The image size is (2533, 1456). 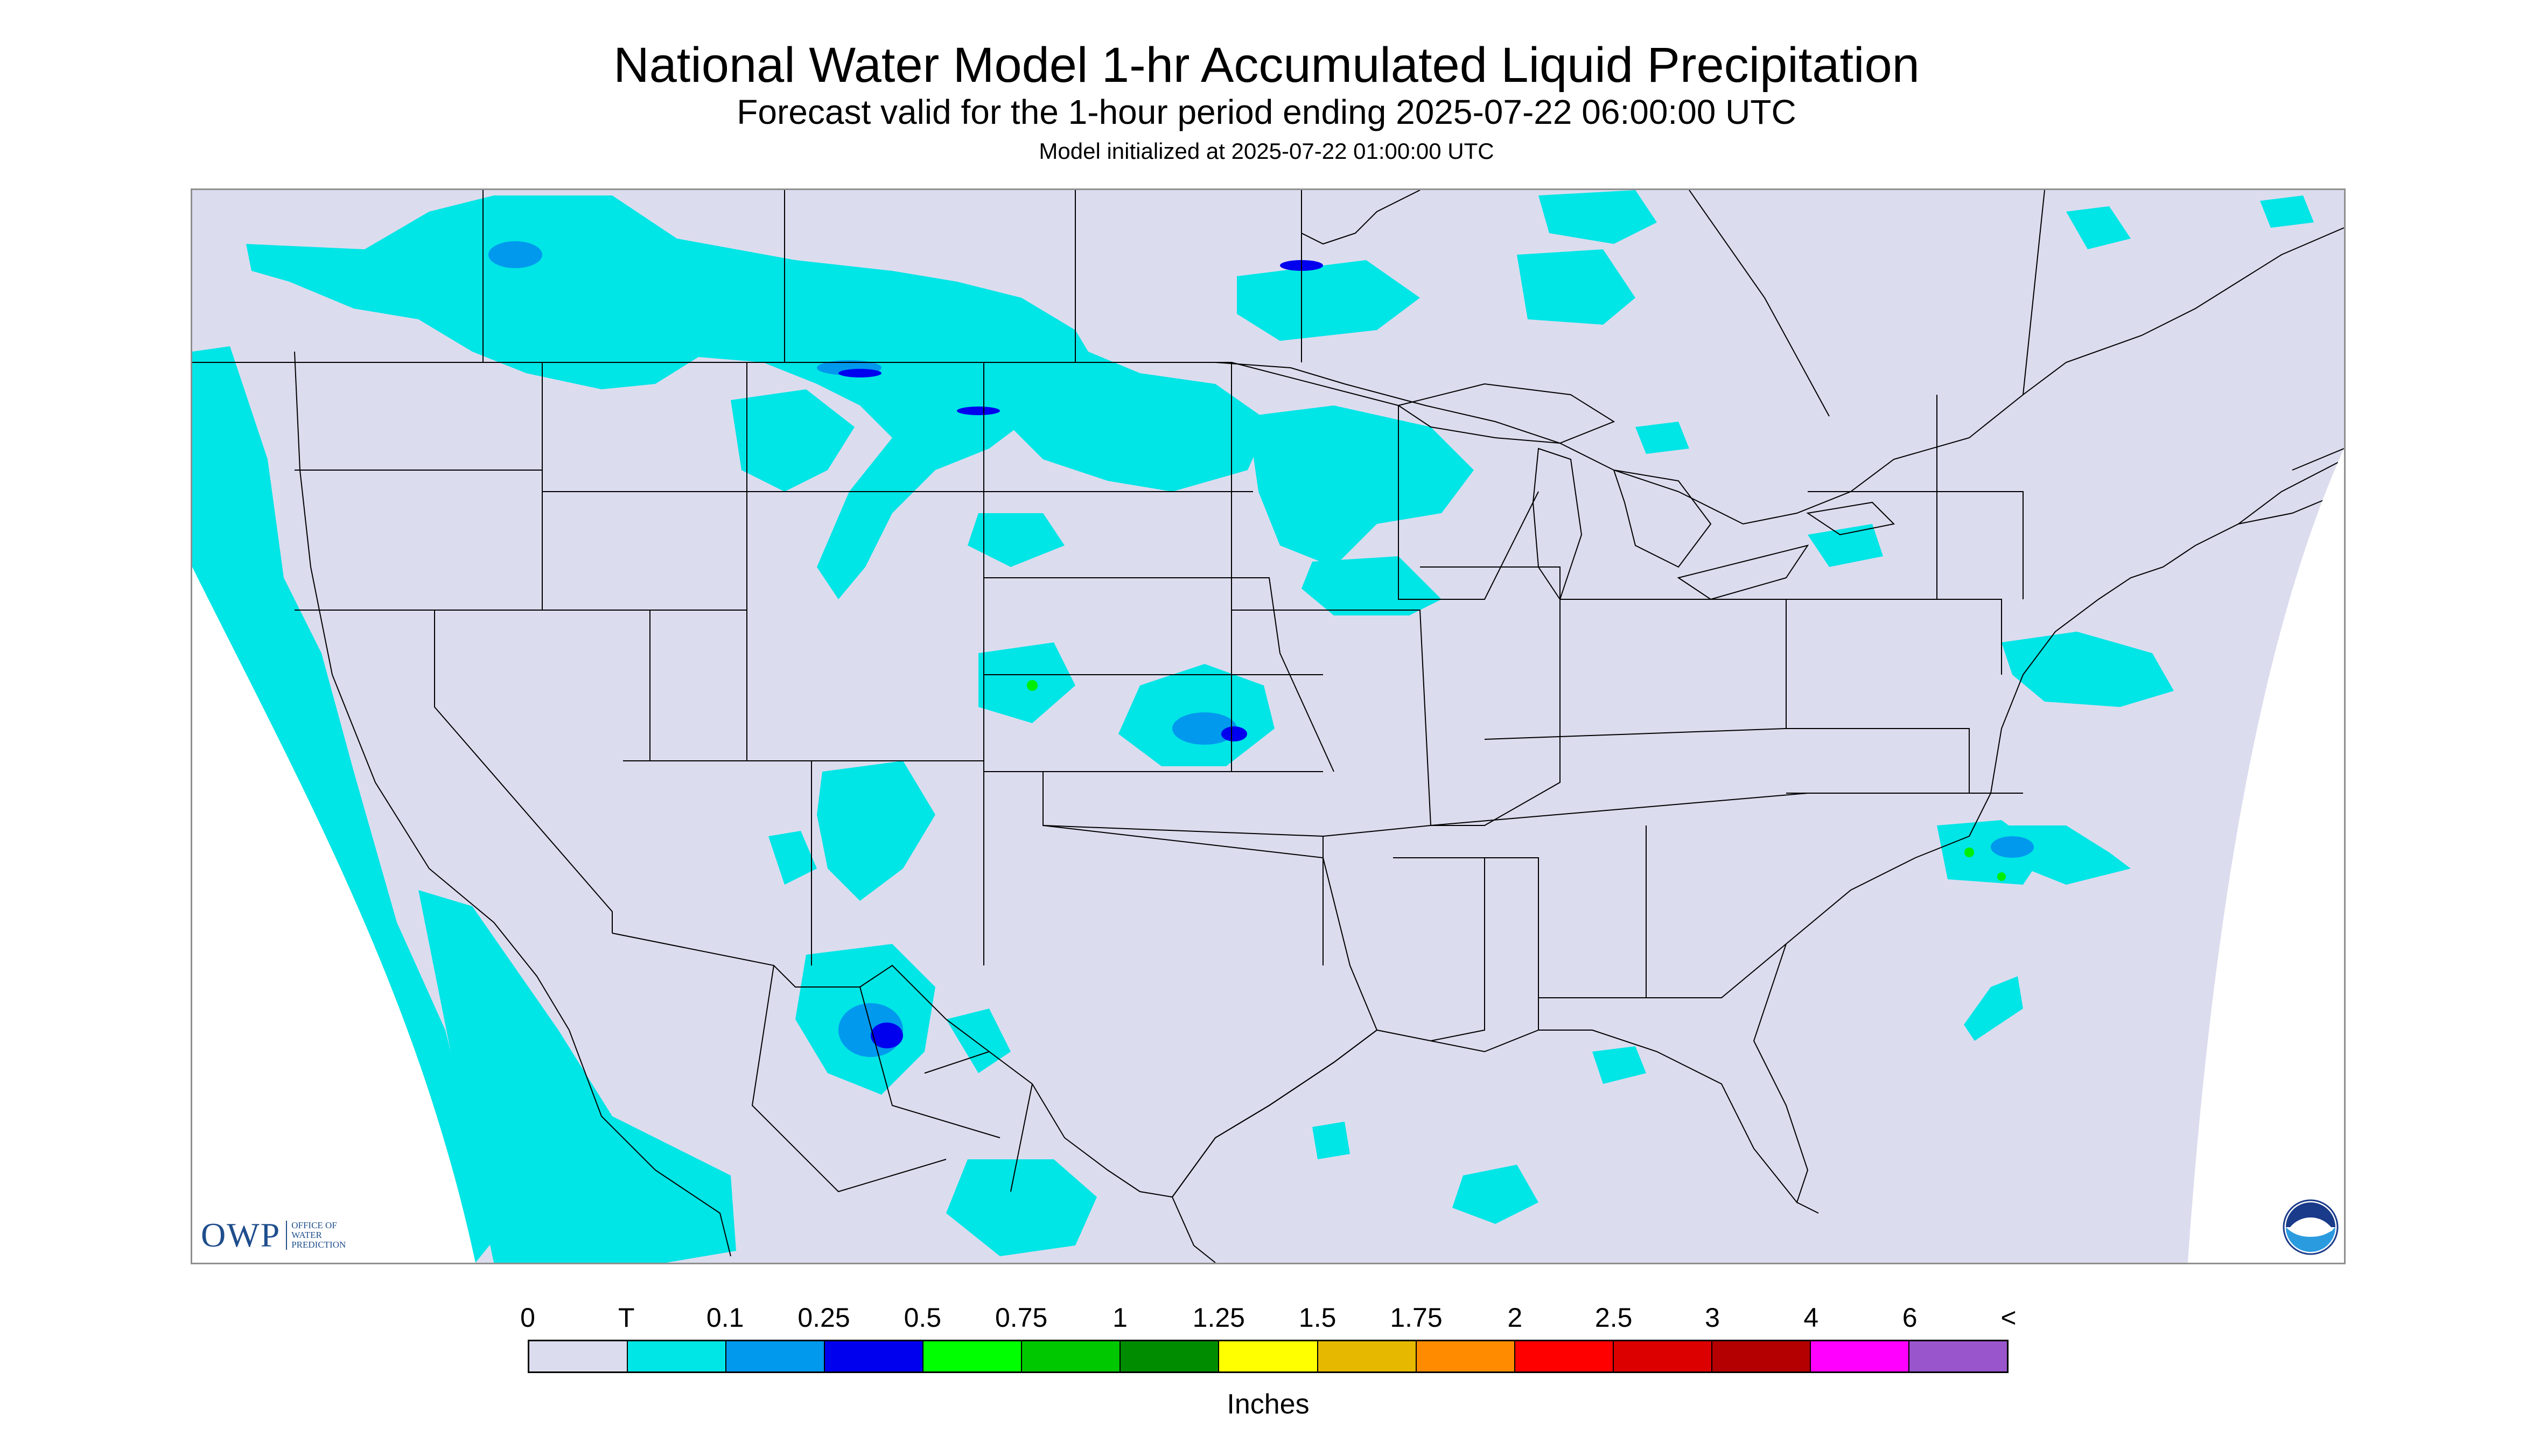 I want to click on hudson-bay-shore, so click(x=1361, y=217).